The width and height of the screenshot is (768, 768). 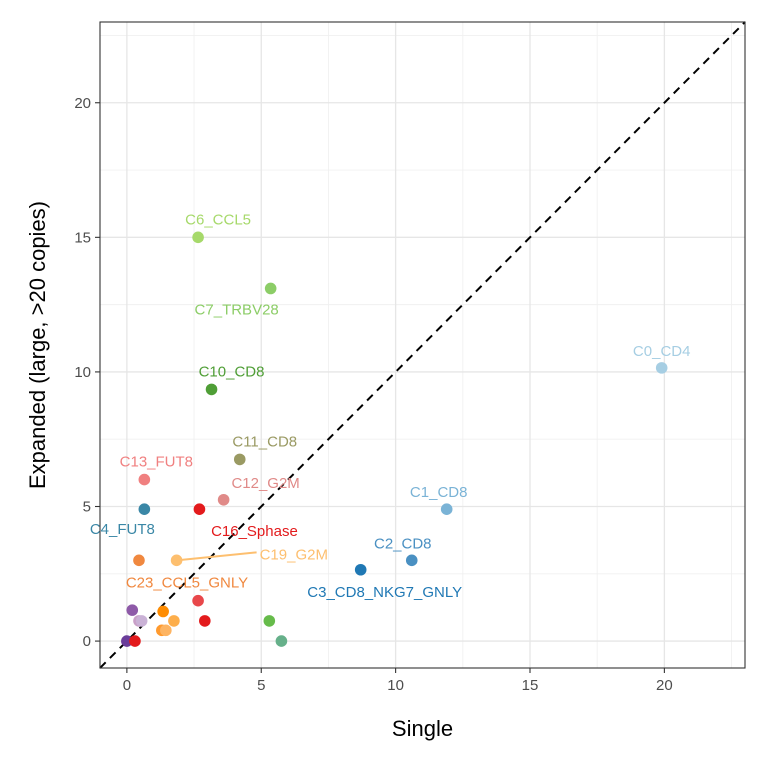 I want to click on y-axis-title: Expanded (large, >20 copies), so click(x=37, y=345).